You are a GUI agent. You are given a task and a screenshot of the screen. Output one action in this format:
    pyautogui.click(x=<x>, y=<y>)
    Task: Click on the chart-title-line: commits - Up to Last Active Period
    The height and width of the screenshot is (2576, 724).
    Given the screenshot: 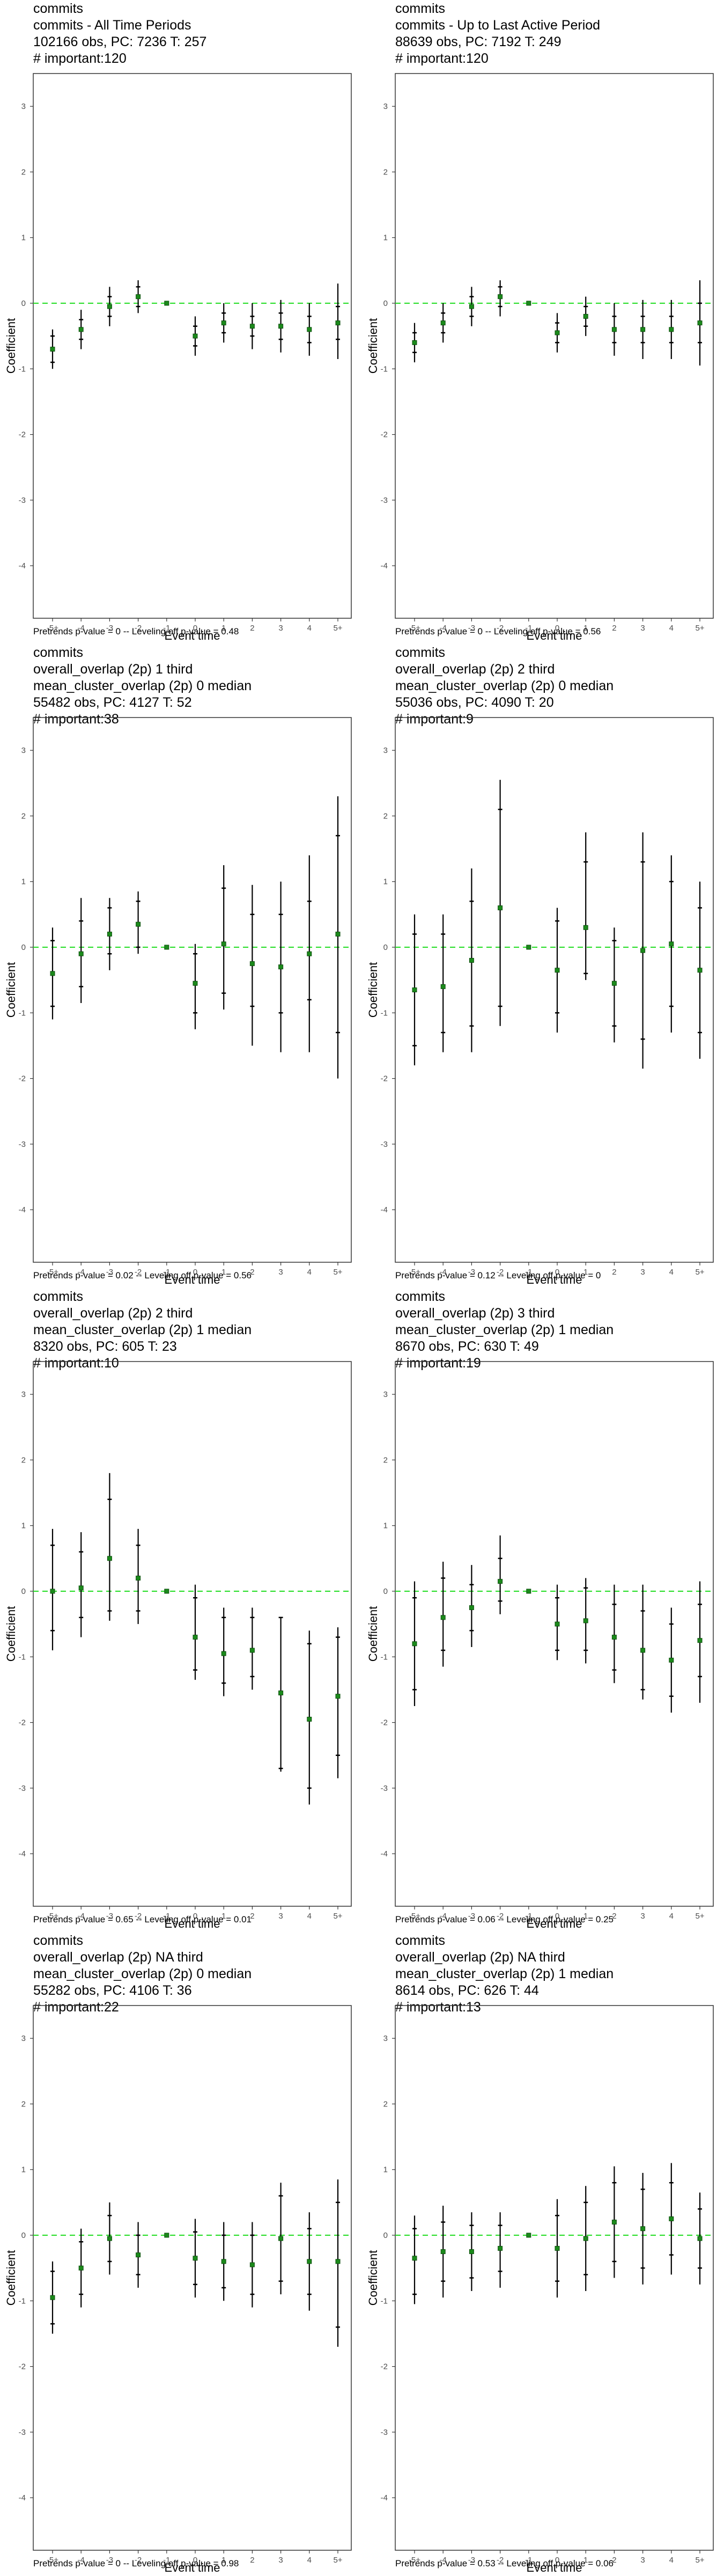 What is the action you would take?
    pyautogui.click(x=498, y=25)
    